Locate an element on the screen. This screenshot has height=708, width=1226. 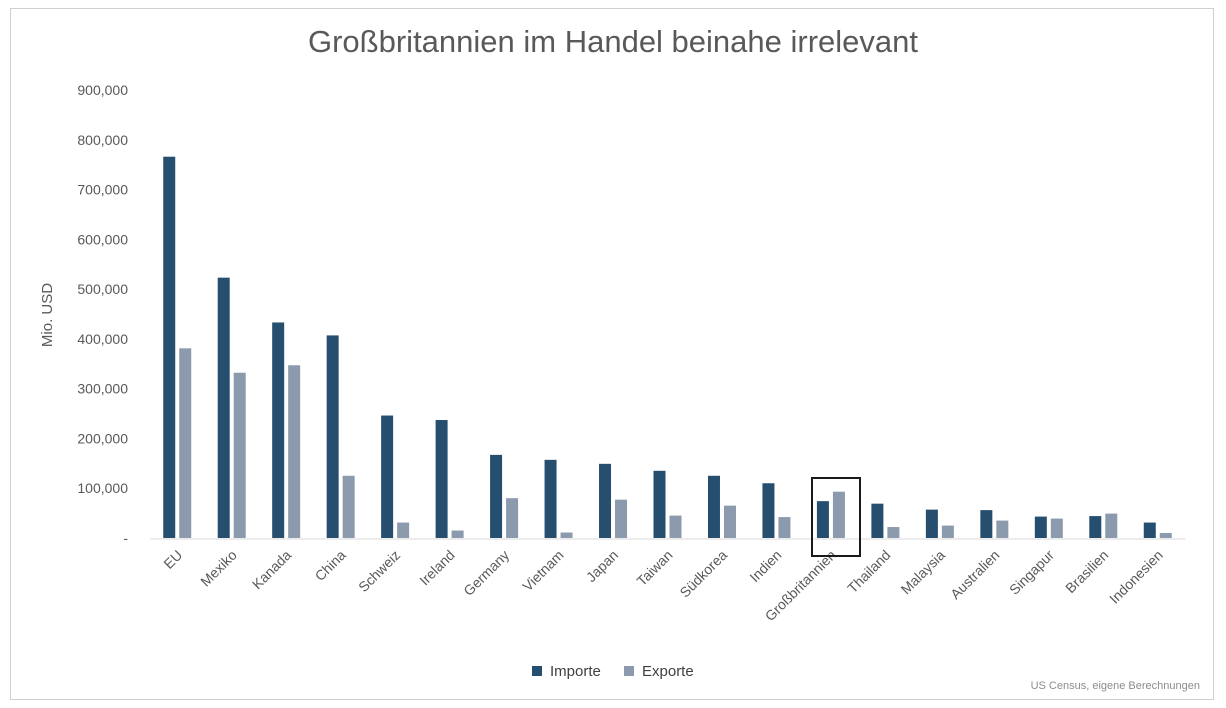
x-tick-label: Mexiko is located at coordinates (218, 568).